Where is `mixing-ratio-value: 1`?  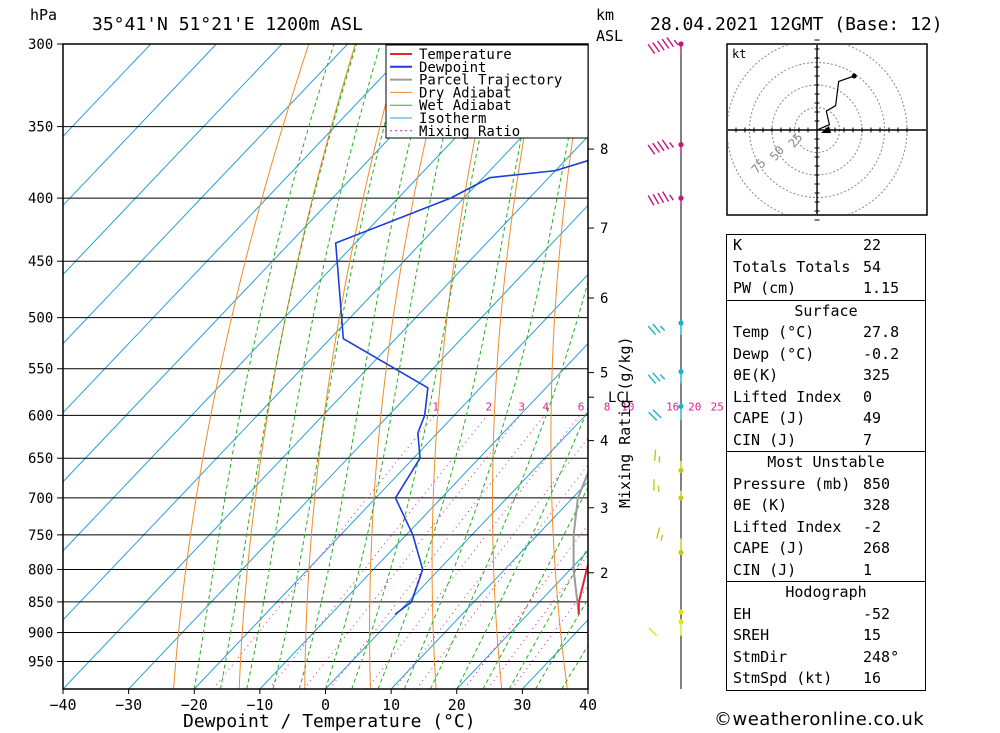
mixing-ratio-value: 1 is located at coordinates (435, 407).